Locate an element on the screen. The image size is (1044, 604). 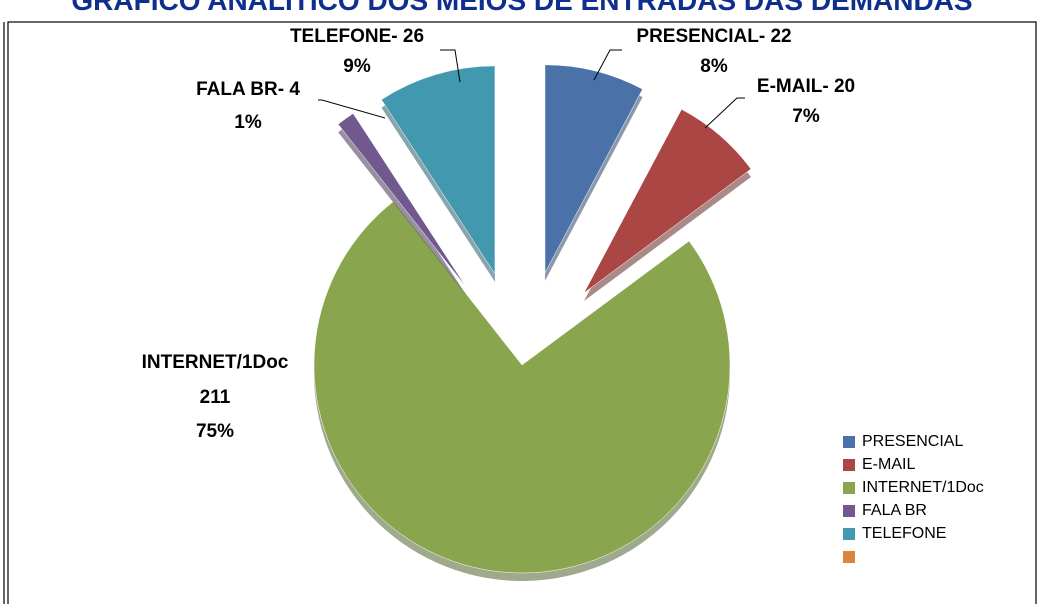
value-label: FALA BR- 4 is located at coordinates (248, 89).